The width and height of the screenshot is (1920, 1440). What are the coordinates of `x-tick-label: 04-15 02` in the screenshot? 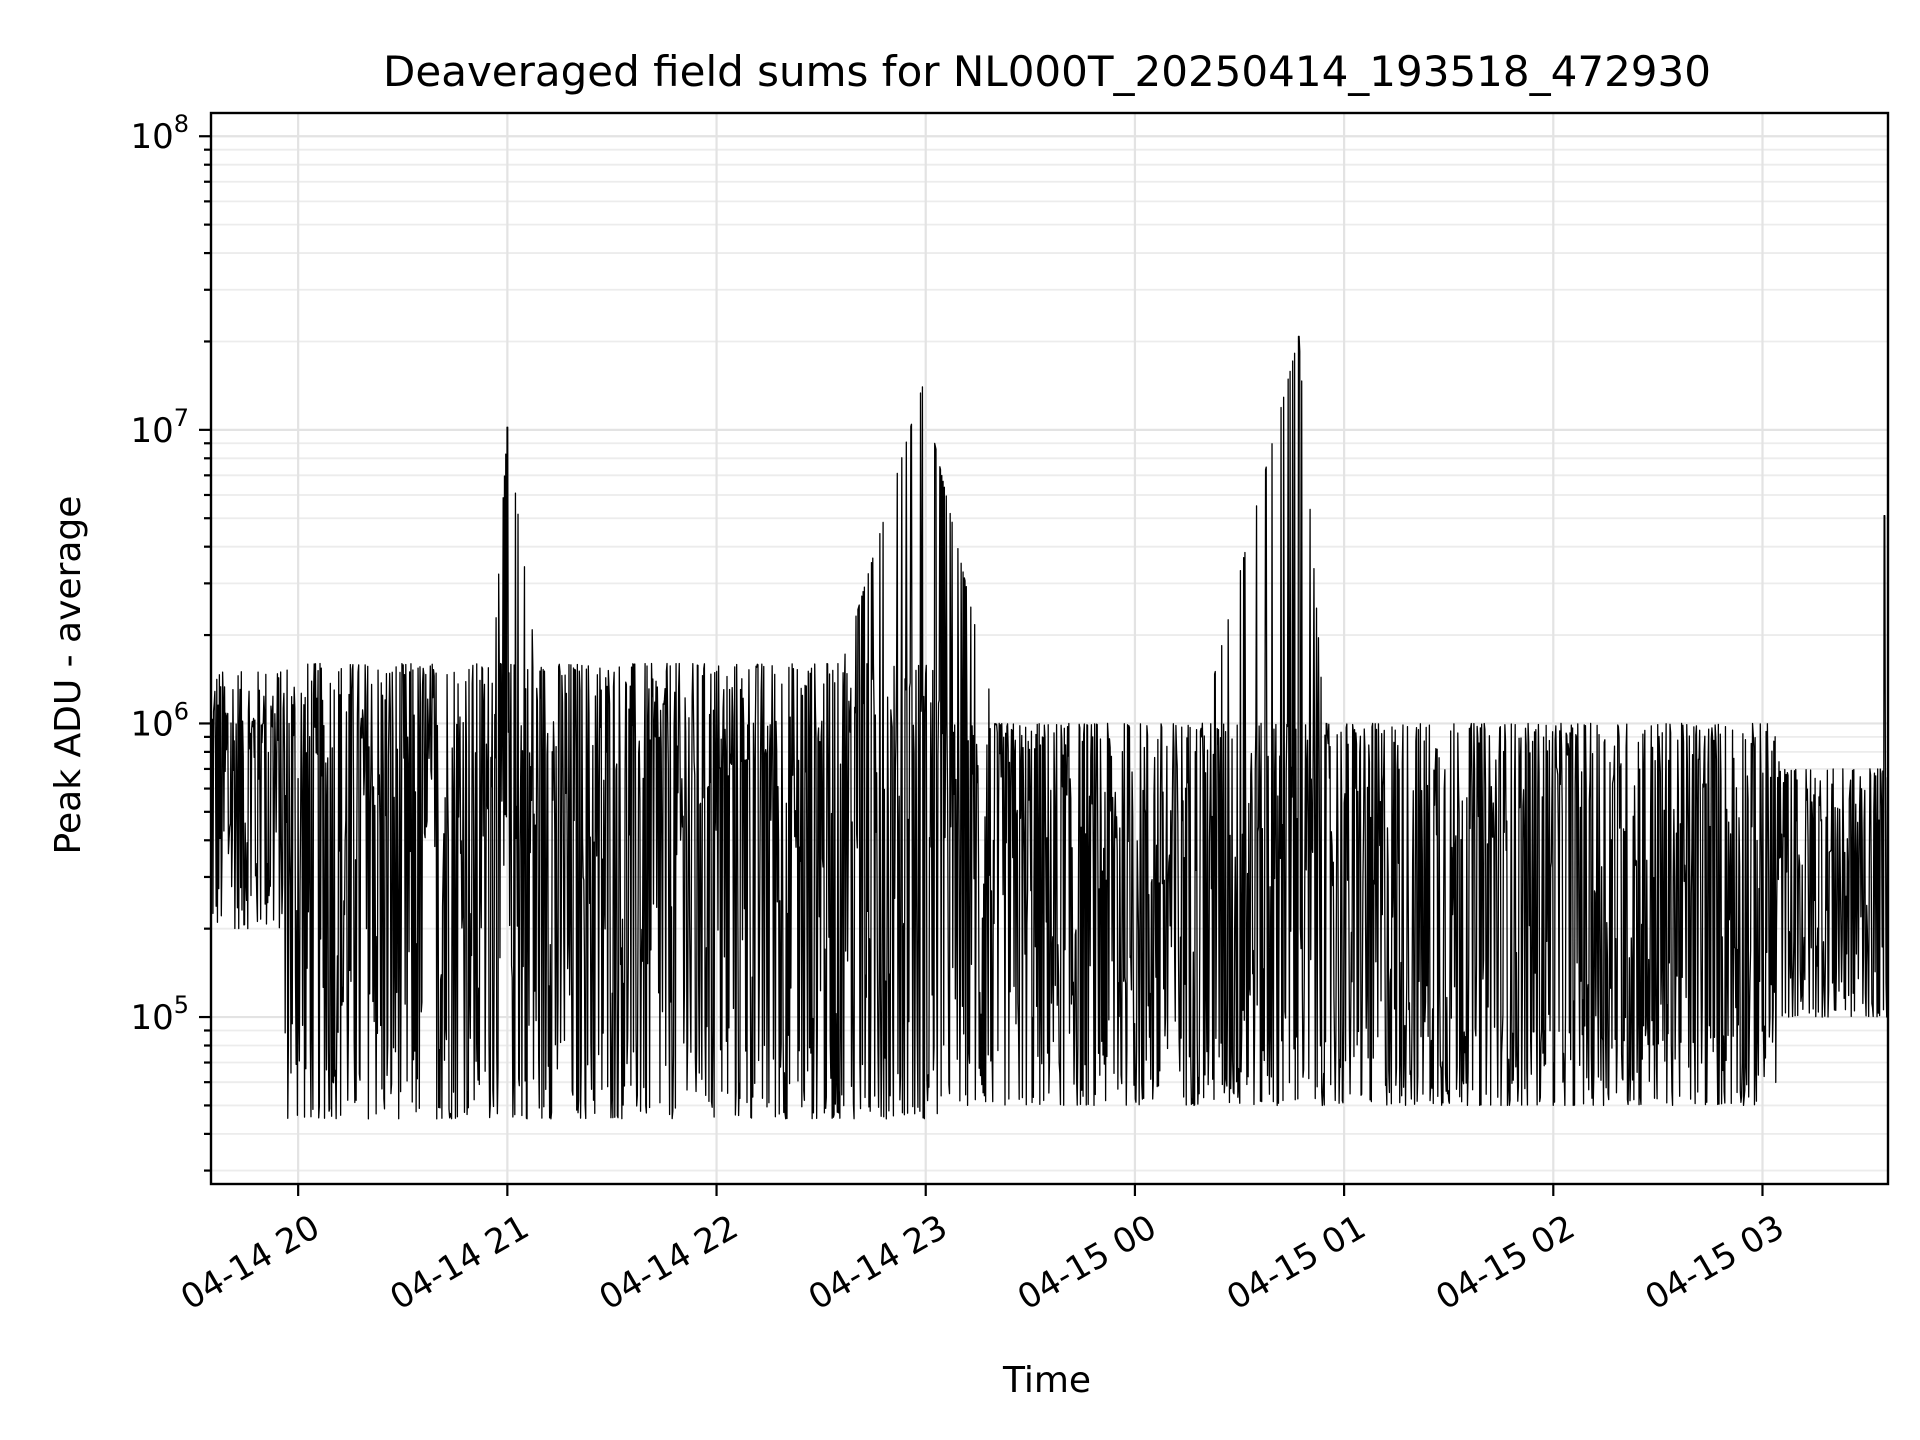 It's located at (1505, 1262).